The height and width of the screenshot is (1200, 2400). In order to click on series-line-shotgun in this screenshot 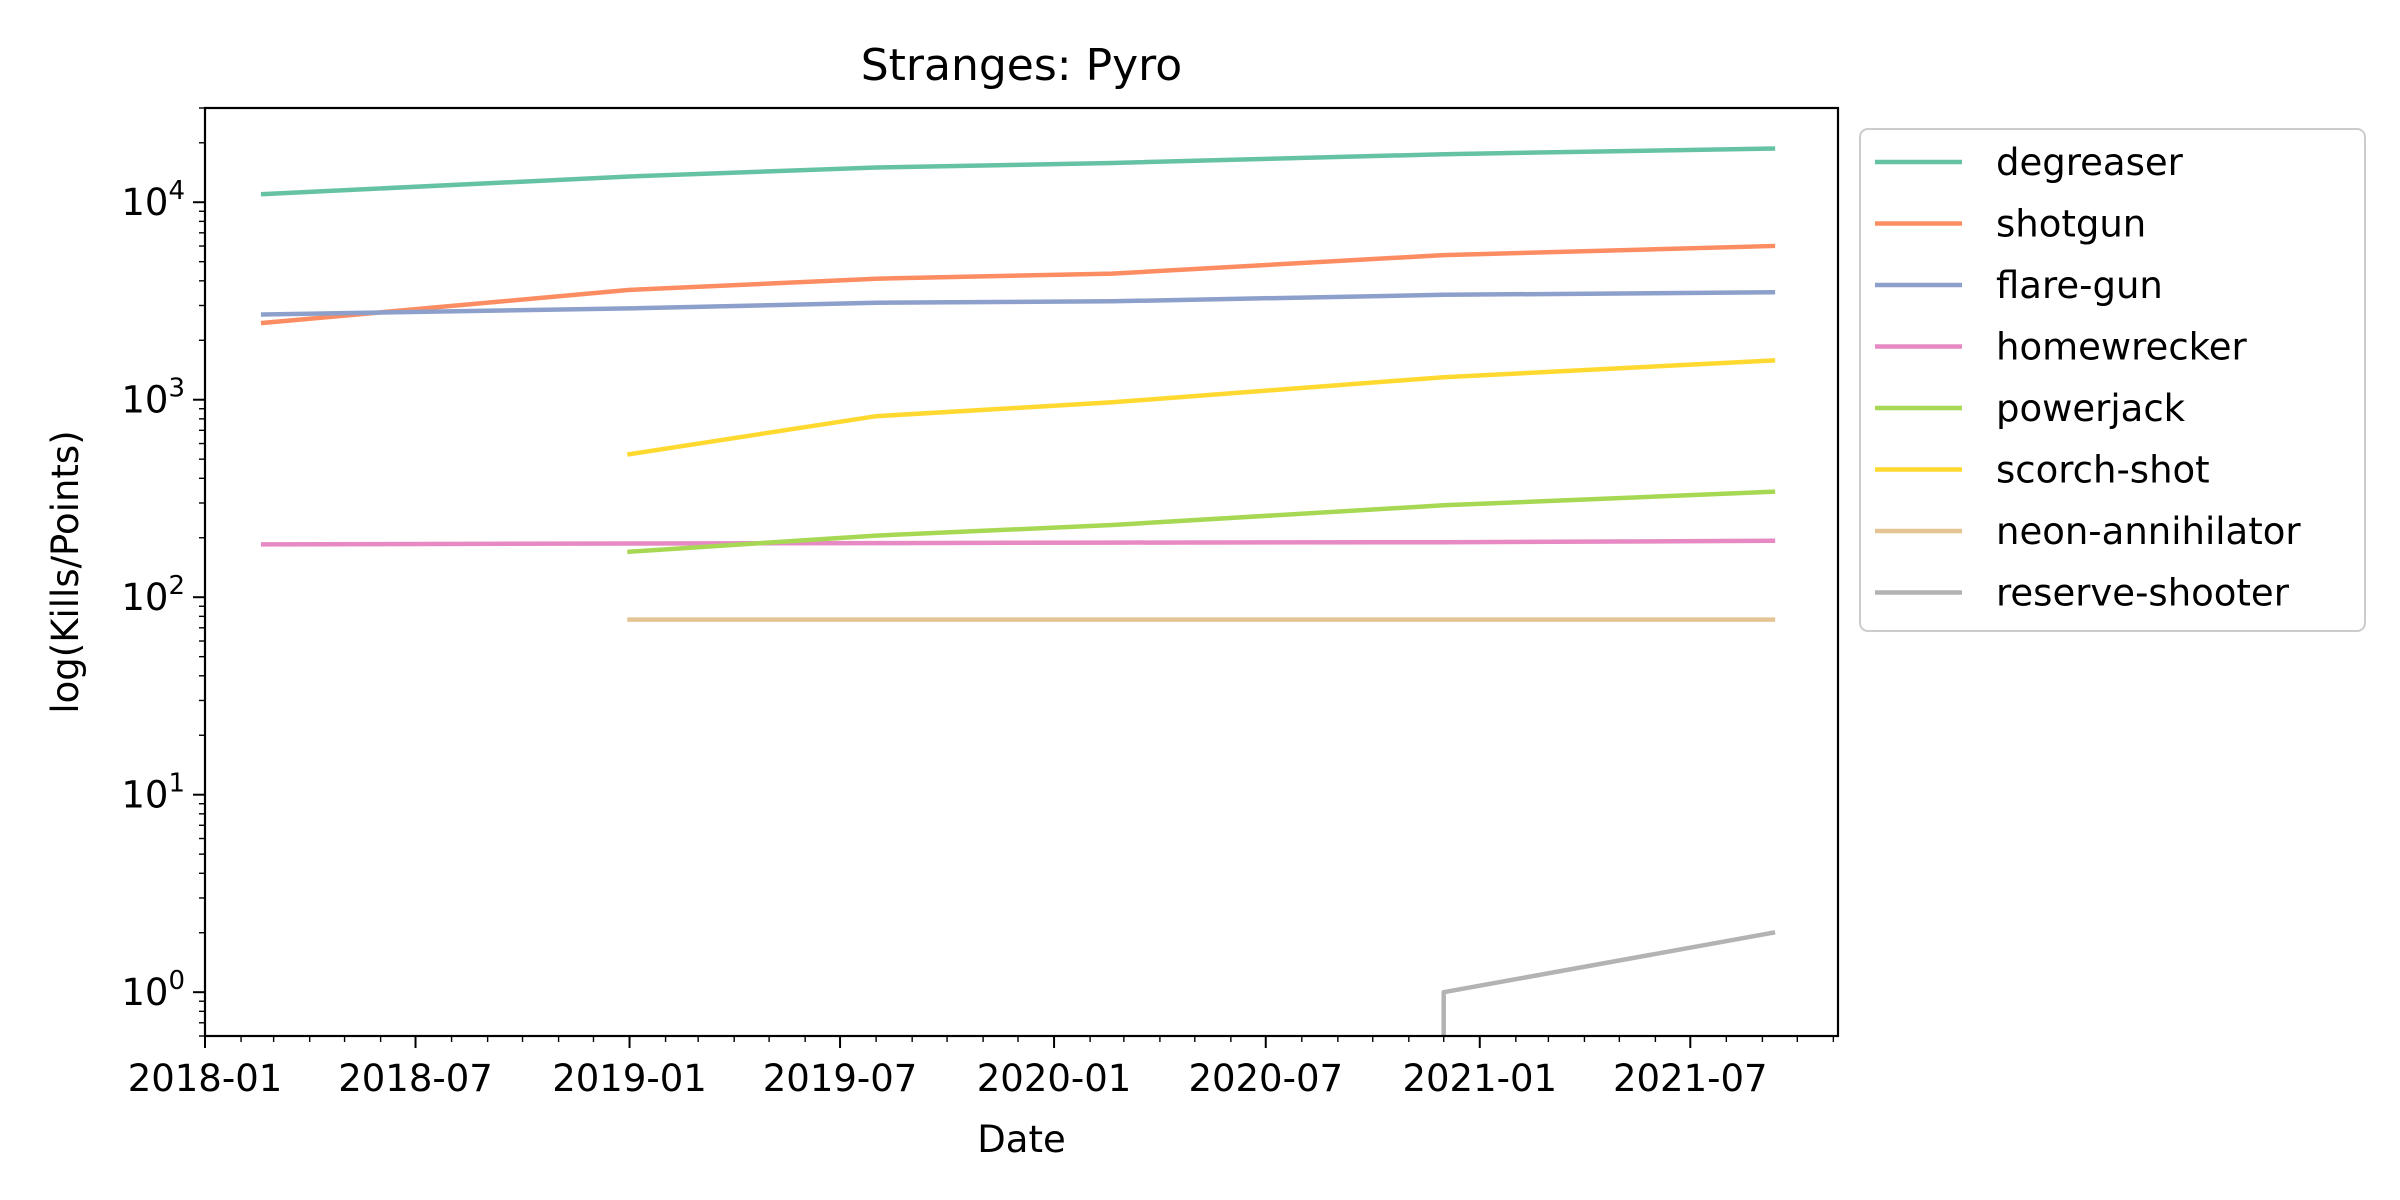, I will do `click(1018, 284)`.